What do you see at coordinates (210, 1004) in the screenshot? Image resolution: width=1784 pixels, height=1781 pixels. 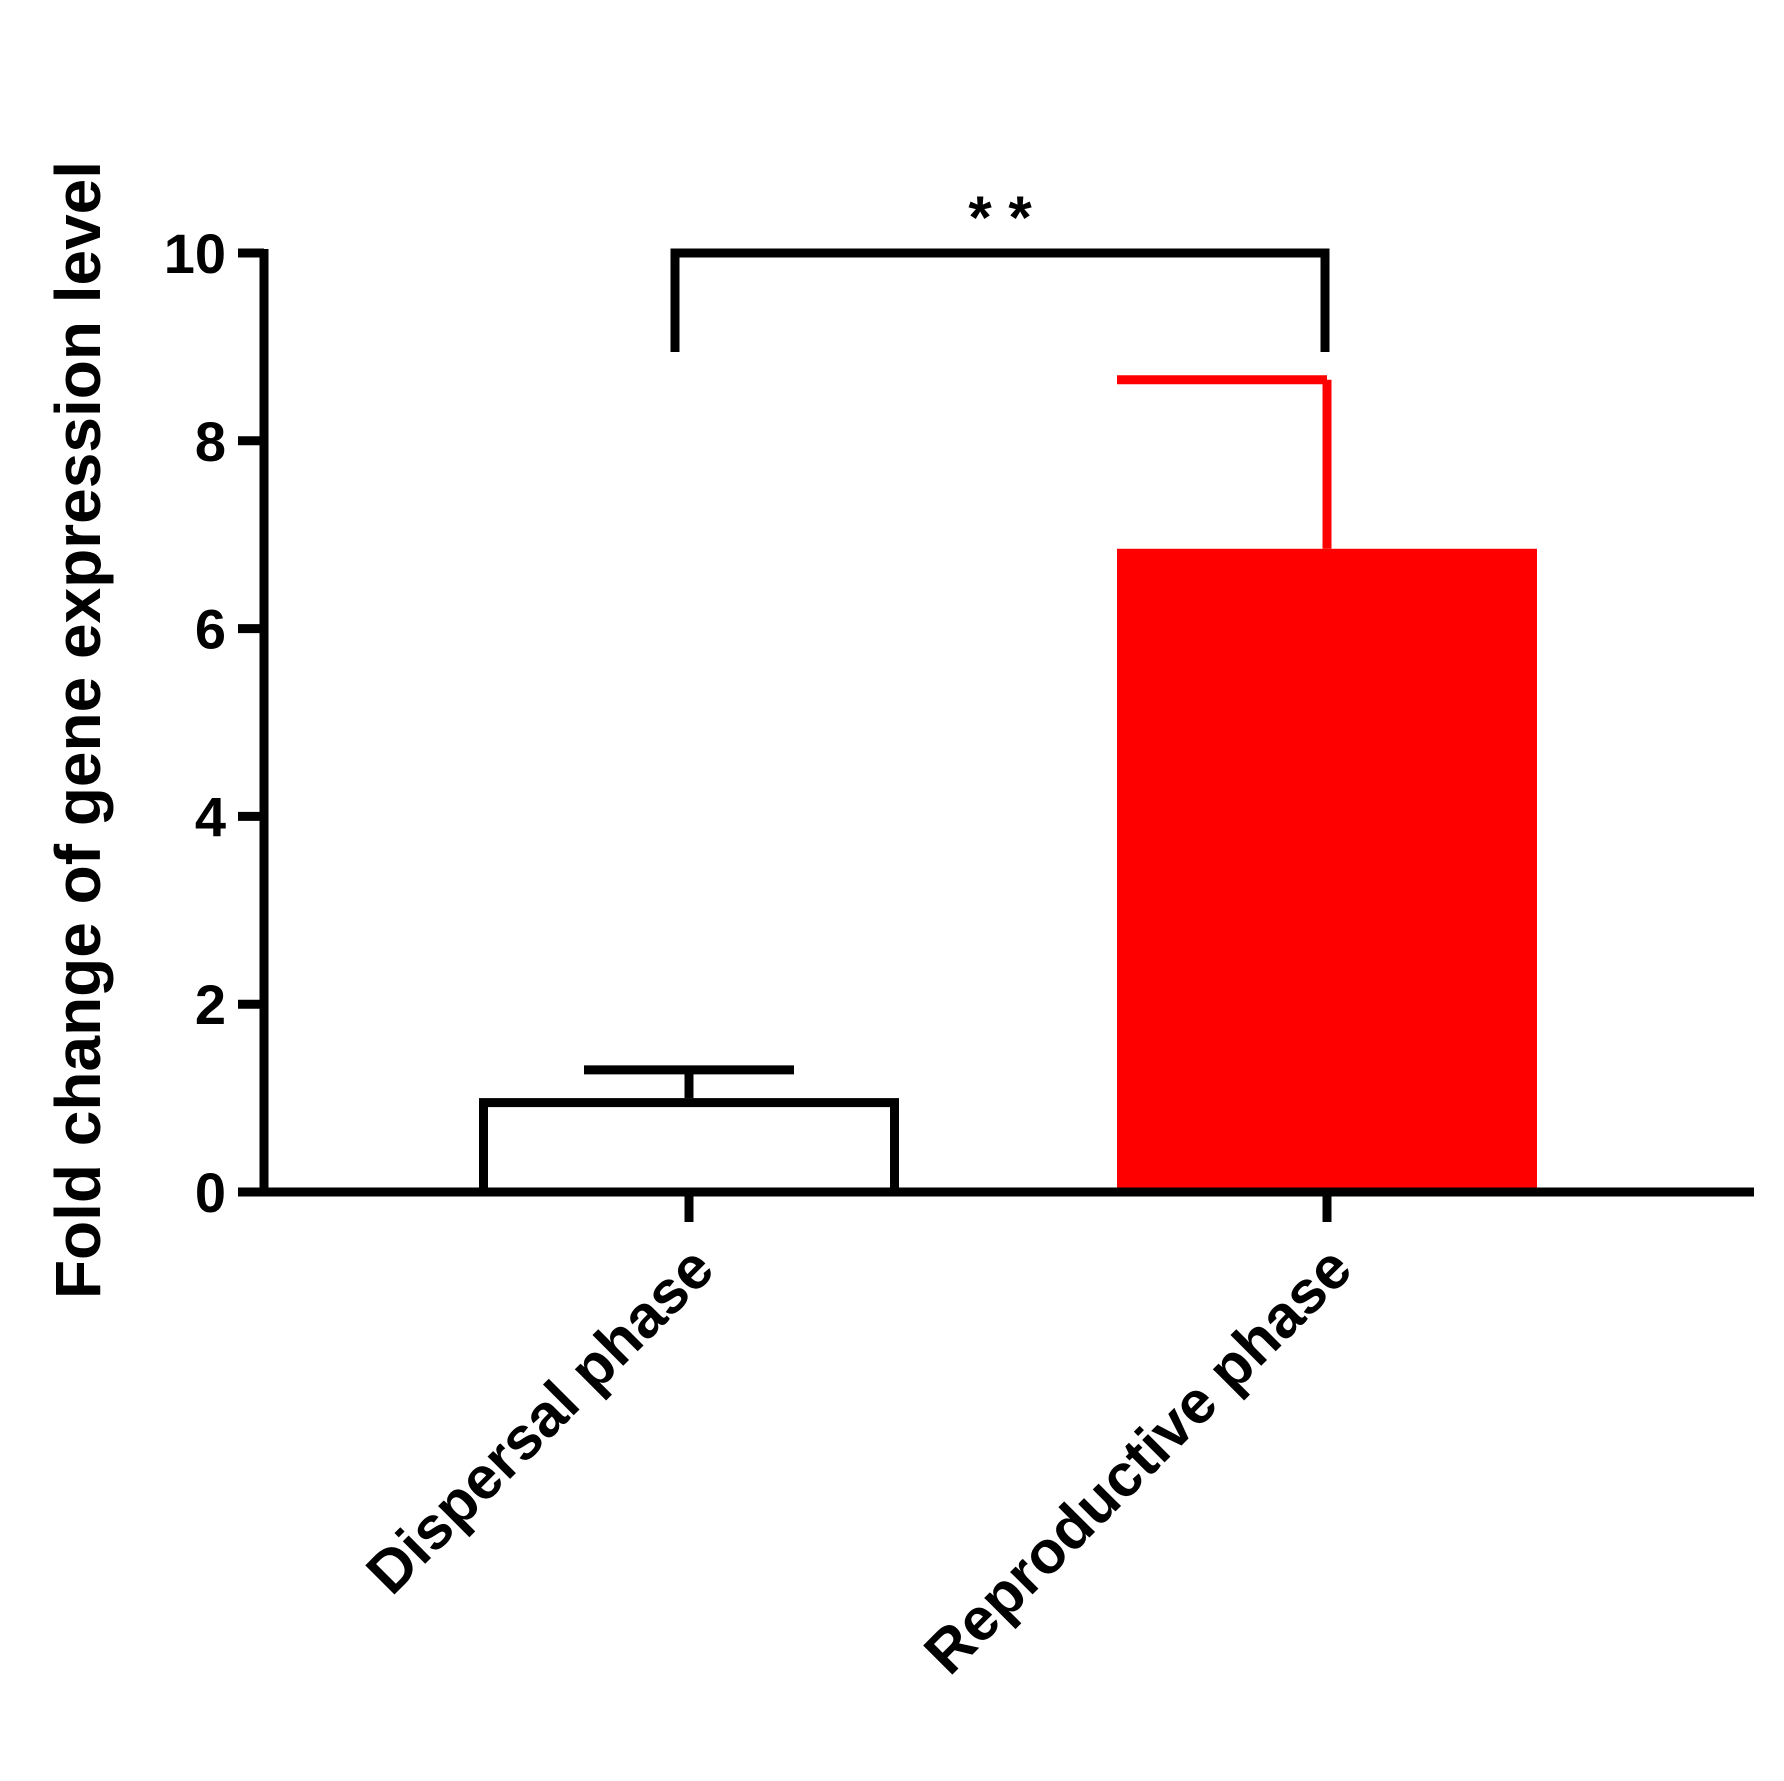 I see `y-tick-label: 2` at bounding box center [210, 1004].